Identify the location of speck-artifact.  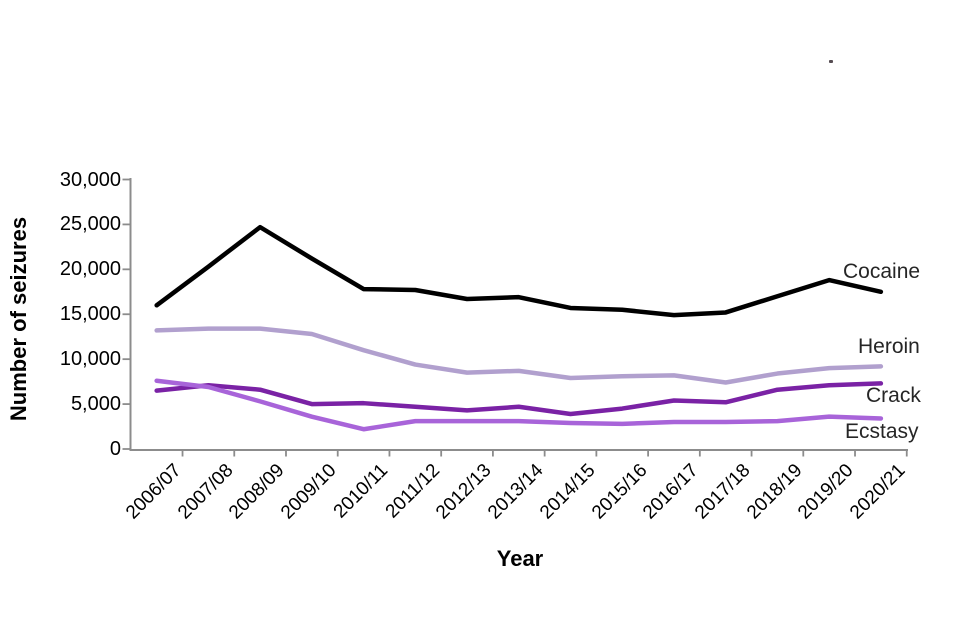
(831, 61).